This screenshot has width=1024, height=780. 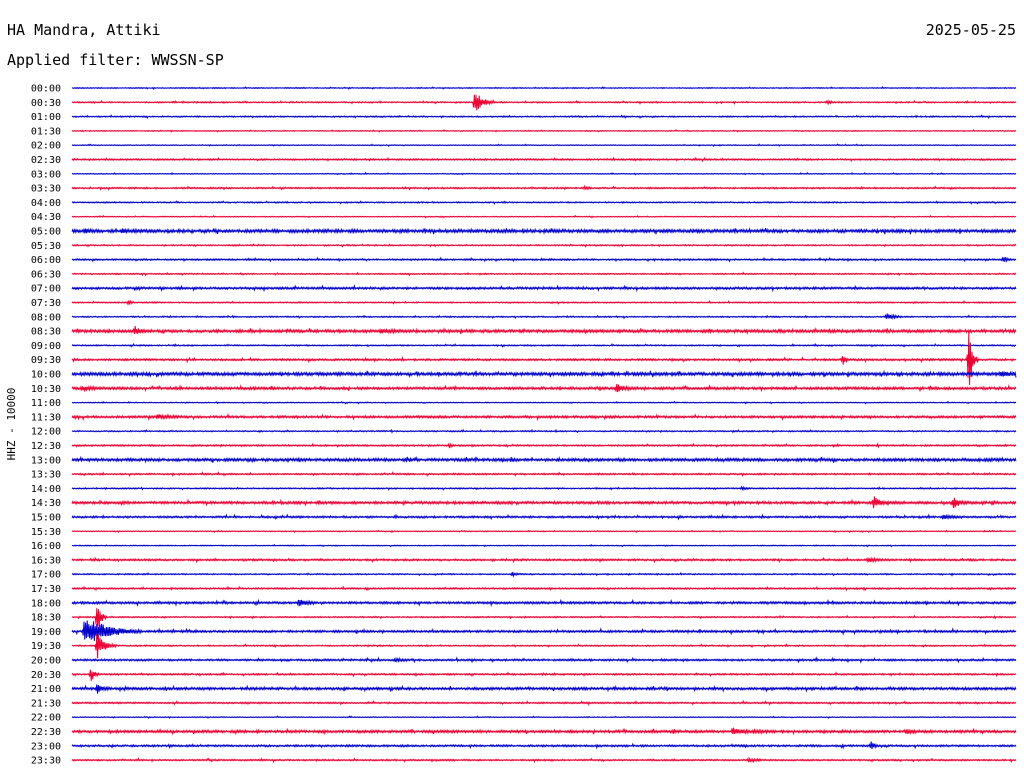 What do you see at coordinates (46, 689) in the screenshot?
I see `time-label: 21:00` at bounding box center [46, 689].